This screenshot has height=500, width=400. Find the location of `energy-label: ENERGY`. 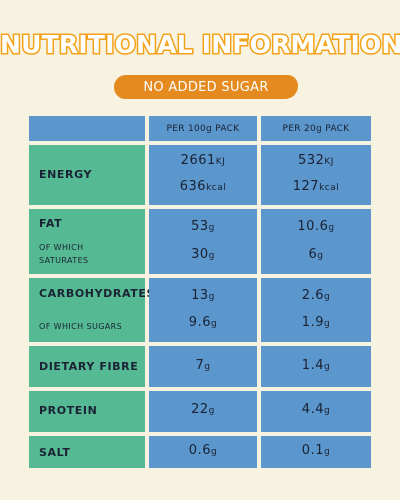

energy-label: ENERGY is located at coordinates (66, 174).